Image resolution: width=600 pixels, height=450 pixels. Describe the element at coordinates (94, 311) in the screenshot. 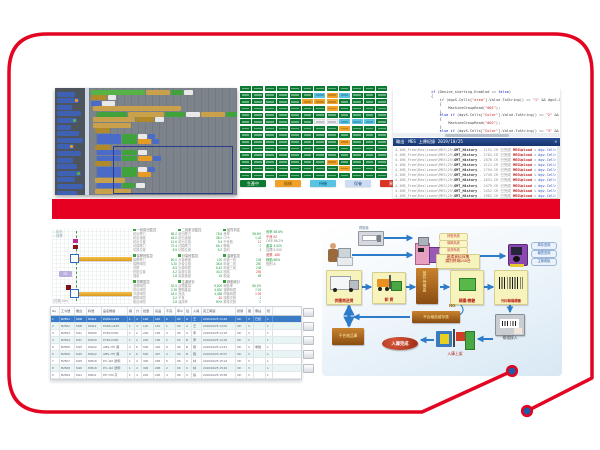

I see `table-header-cell: 料號` at that location.